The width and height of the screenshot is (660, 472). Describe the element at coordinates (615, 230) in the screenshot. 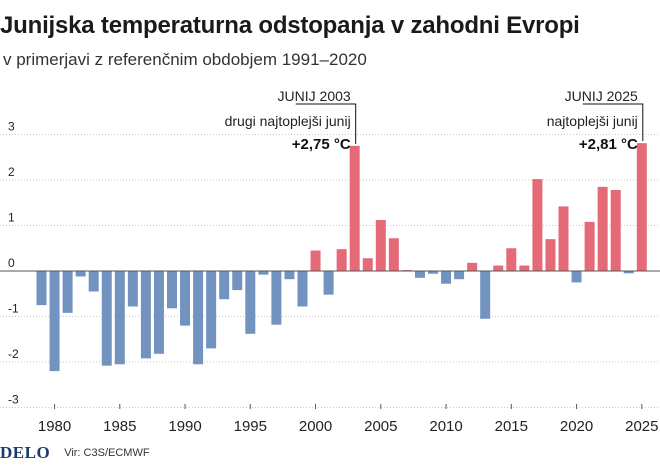

I see `bar-2023` at that location.